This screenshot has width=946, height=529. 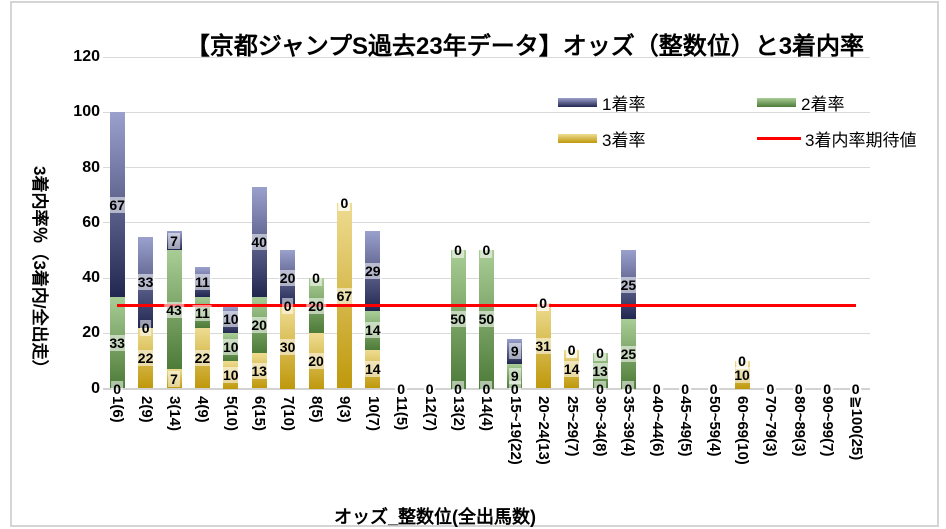 What do you see at coordinates (345, 409) in the screenshot?
I see `x-tick-label: 9(3)` at bounding box center [345, 409].